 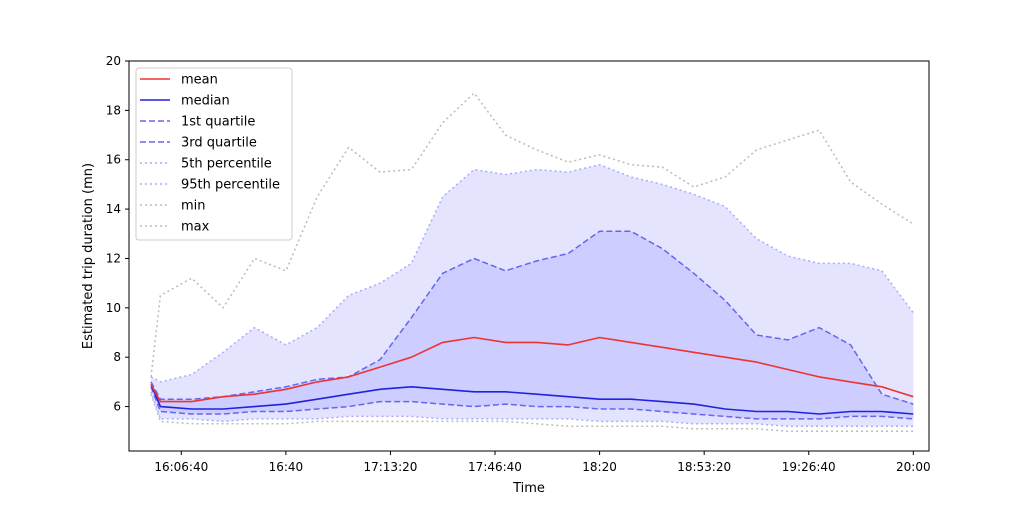 What do you see at coordinates (532, 399) in the screenshot?
I see `series-line-median` at bounding box center [532, 399].